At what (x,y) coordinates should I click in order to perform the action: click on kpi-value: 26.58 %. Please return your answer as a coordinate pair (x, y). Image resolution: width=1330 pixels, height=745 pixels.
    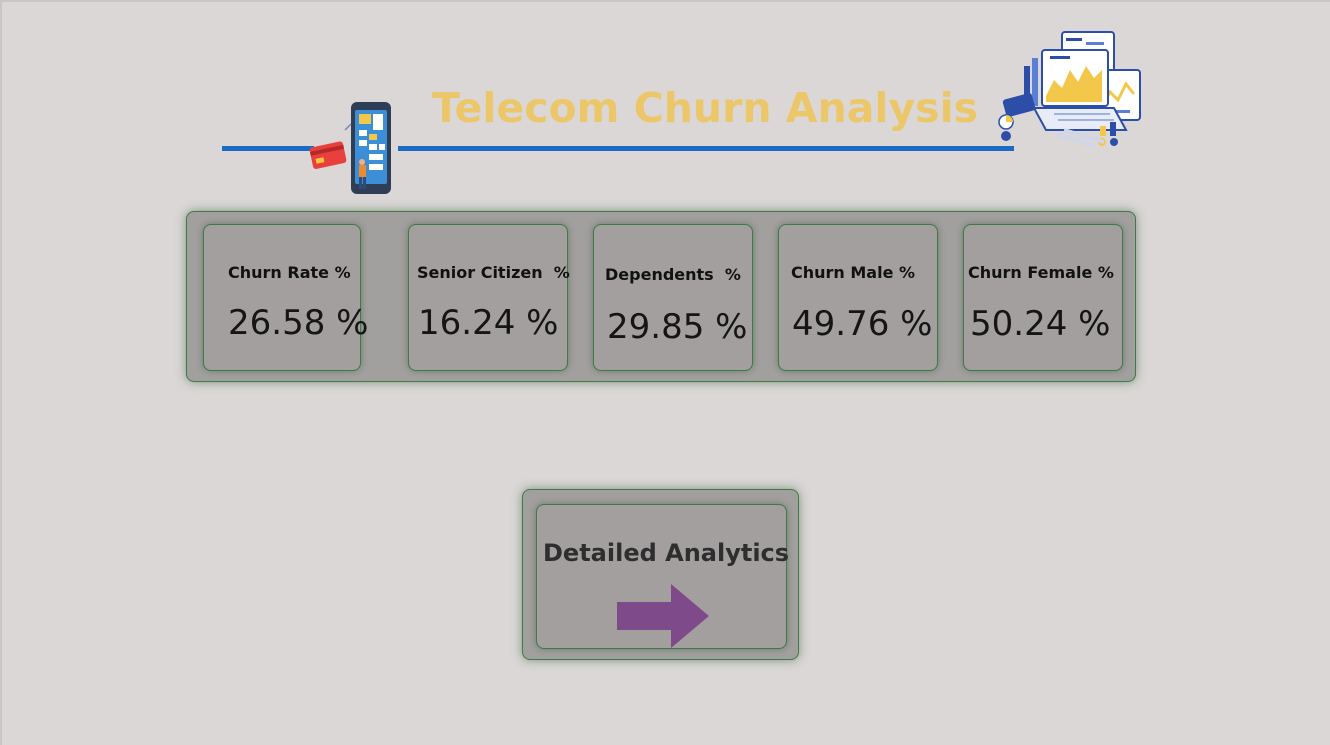
    Looking at the image, I should click on (298, 323).